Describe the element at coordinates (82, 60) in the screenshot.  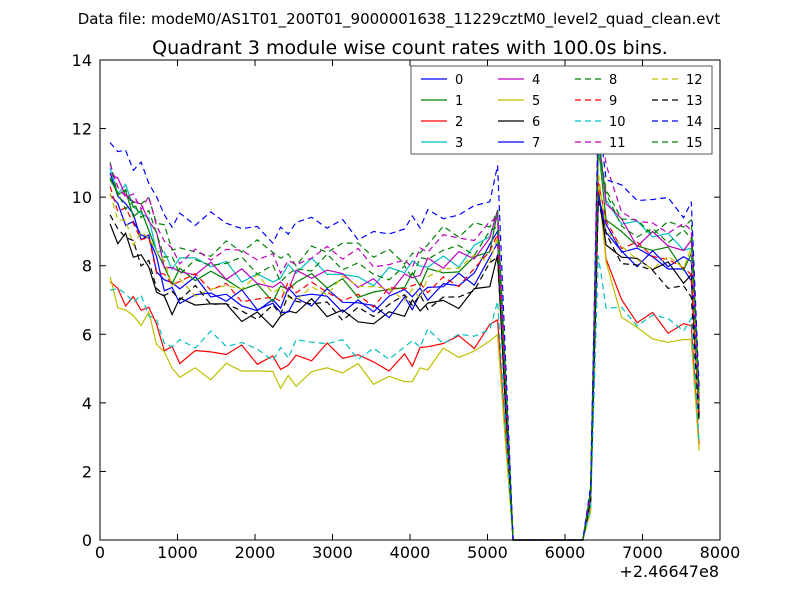
I see `y-tick-label: 14` at that location.